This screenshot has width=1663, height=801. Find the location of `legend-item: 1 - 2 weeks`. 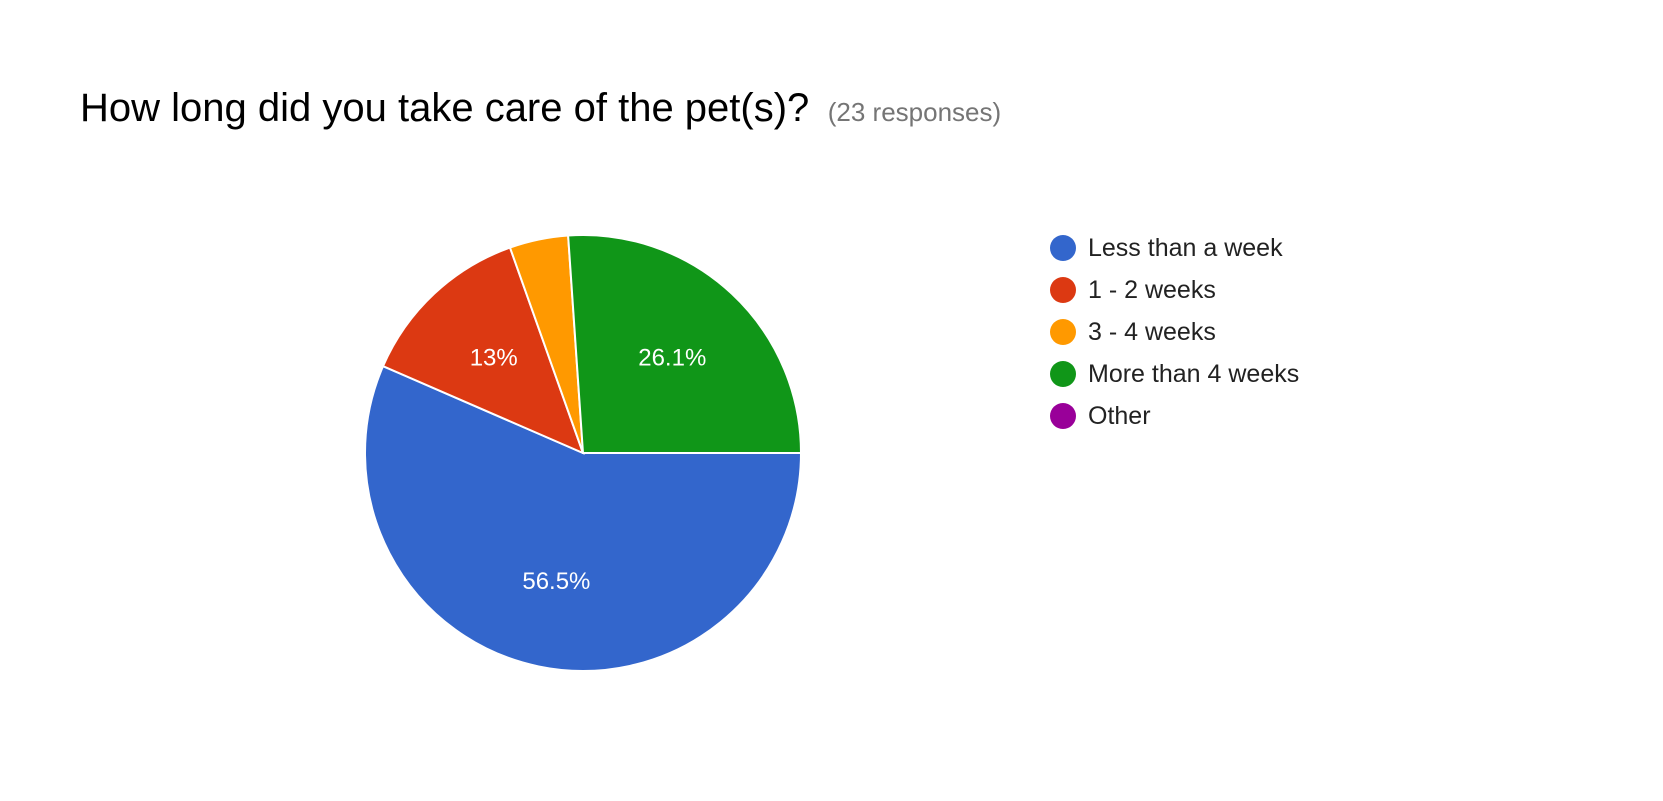

legend-item: 1 - 2 weeks is located at coordinates (1174, 290).